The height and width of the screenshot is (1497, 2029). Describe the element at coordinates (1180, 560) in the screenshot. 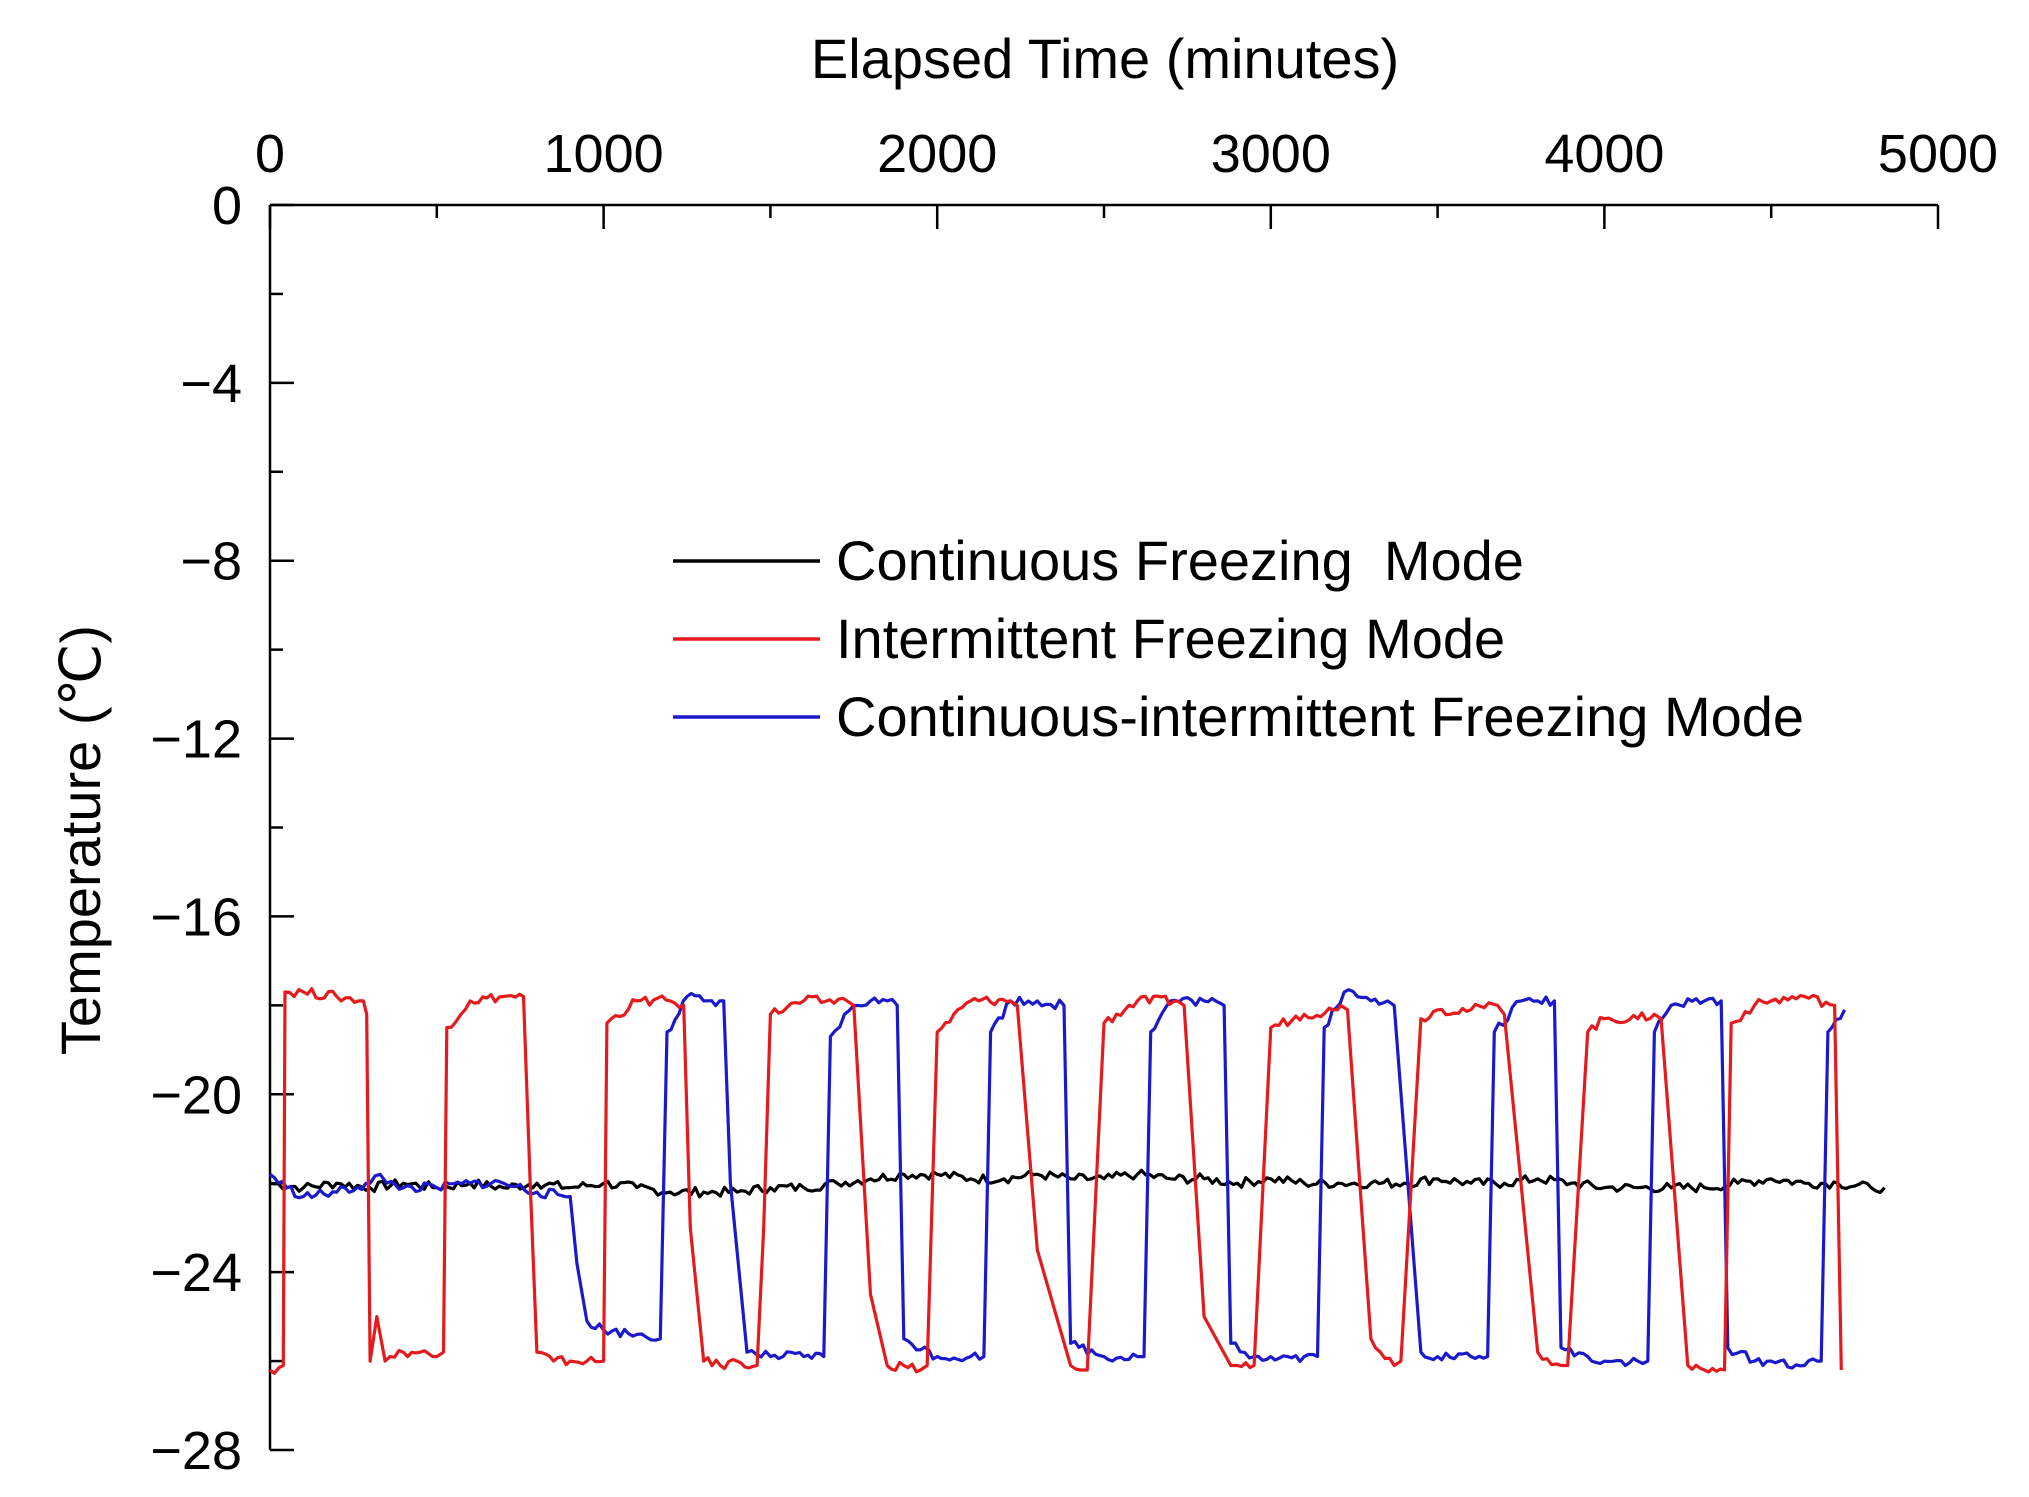

I see `legend-label-continuous: Continuous Freezing Mode` at that location.